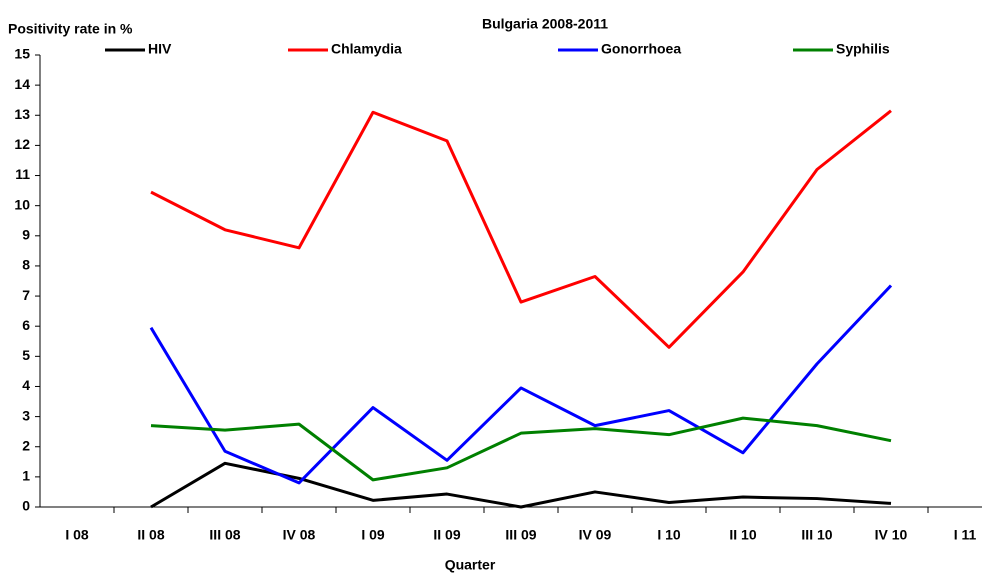  What do you see at coordinates (26, 385) in the screenshot?
I see `y-tick-label: 4` at bounding box center [26, 385].